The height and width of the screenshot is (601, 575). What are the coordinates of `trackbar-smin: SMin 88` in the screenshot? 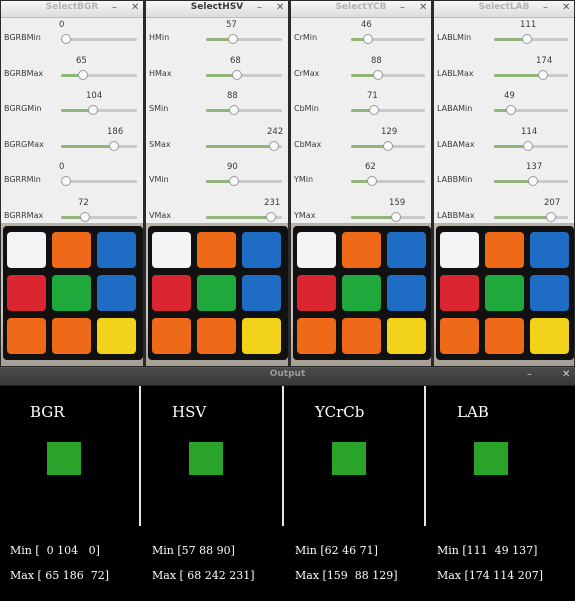 It's located at (217, 106).